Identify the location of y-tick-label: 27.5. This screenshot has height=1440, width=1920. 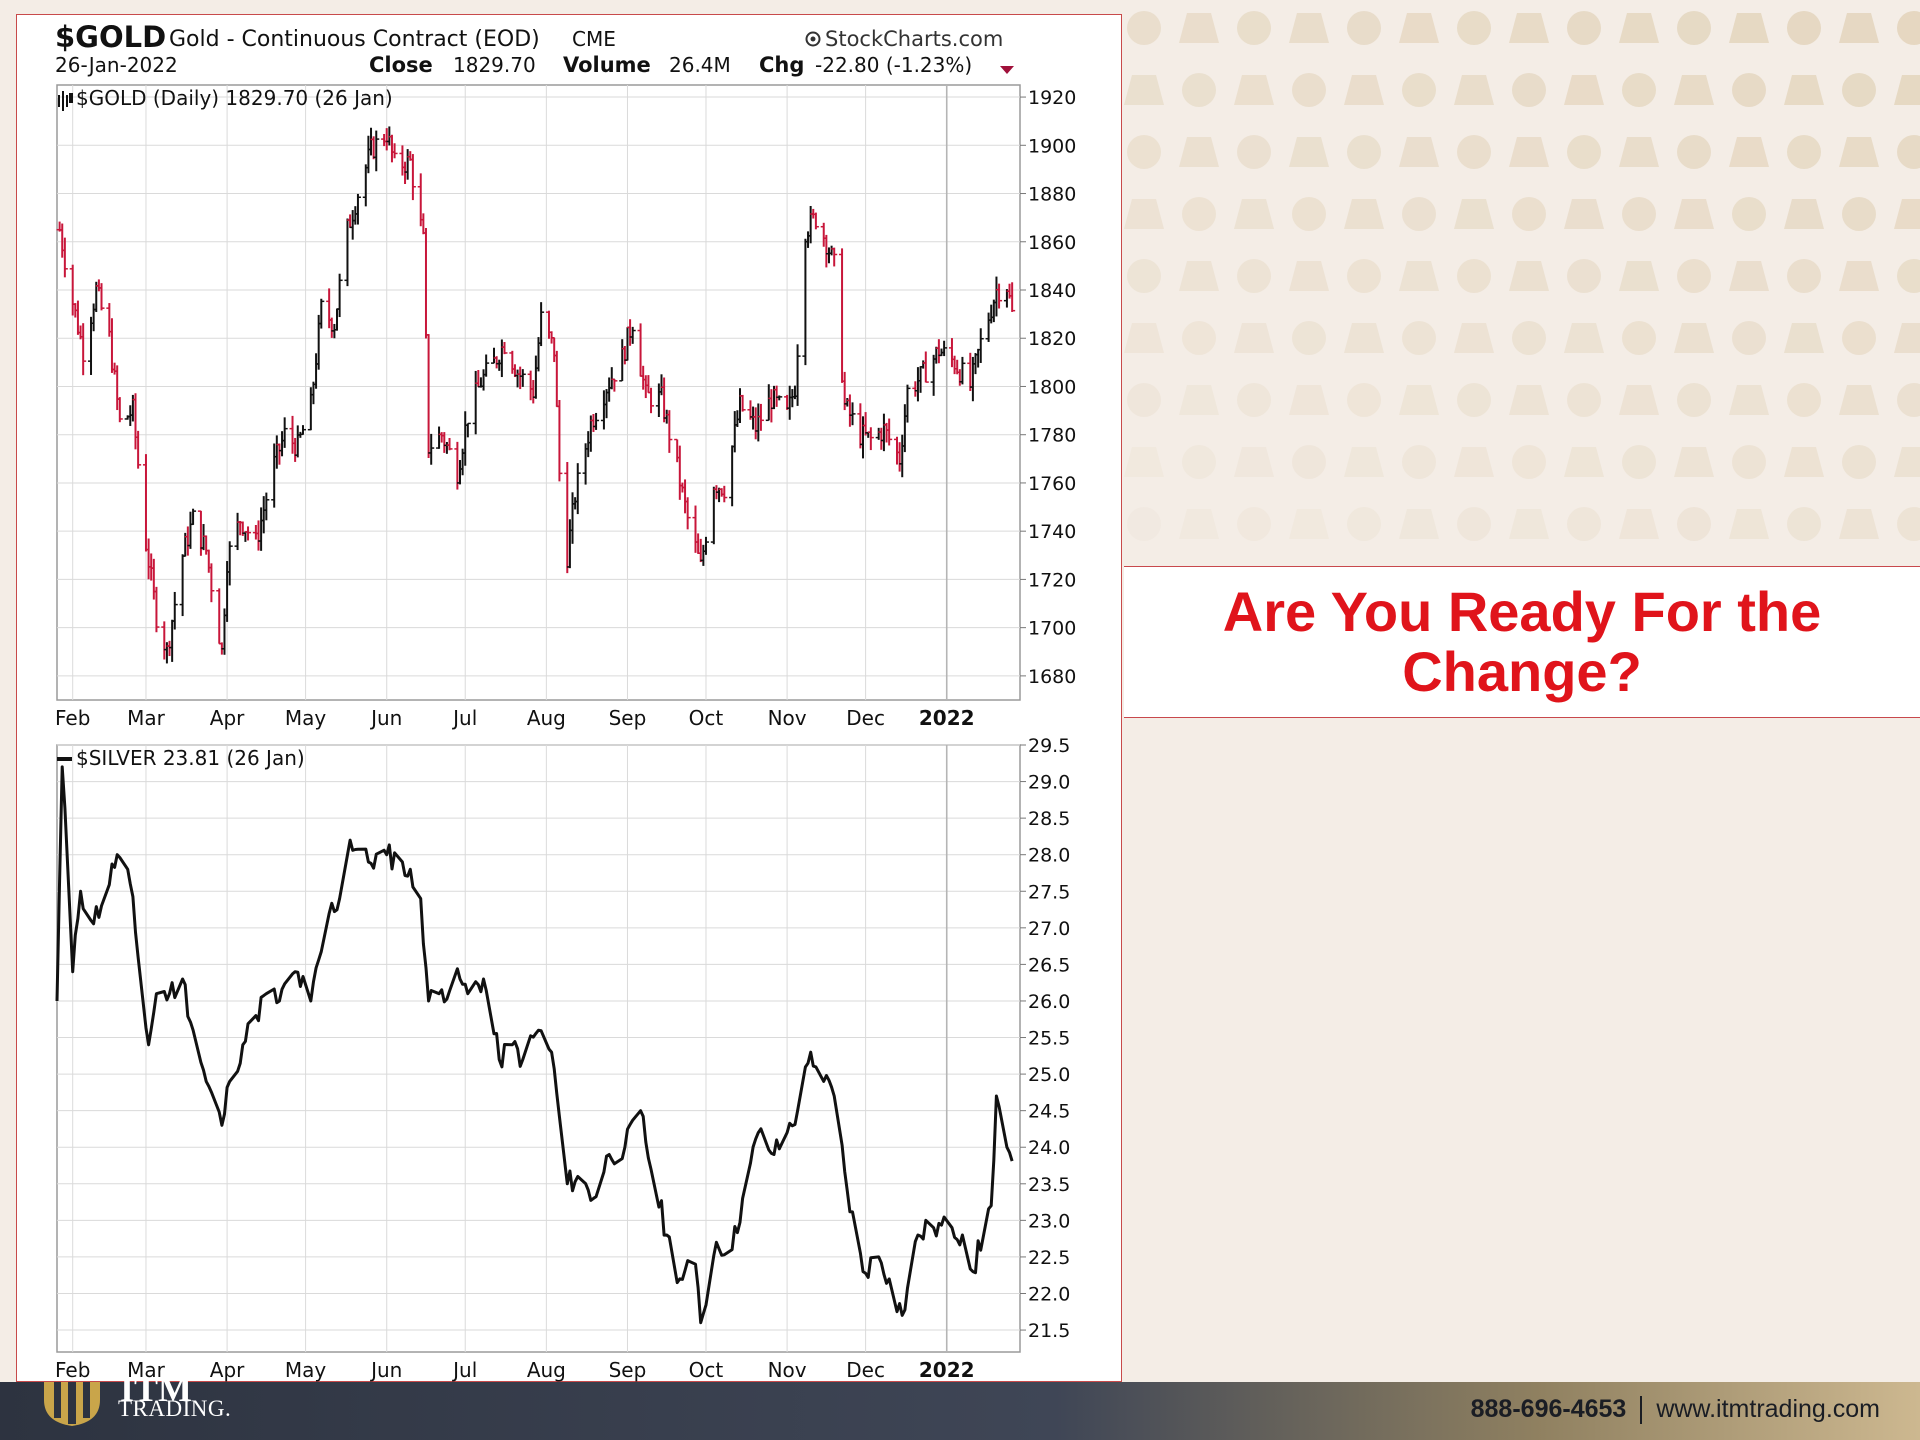
(1049, 892).